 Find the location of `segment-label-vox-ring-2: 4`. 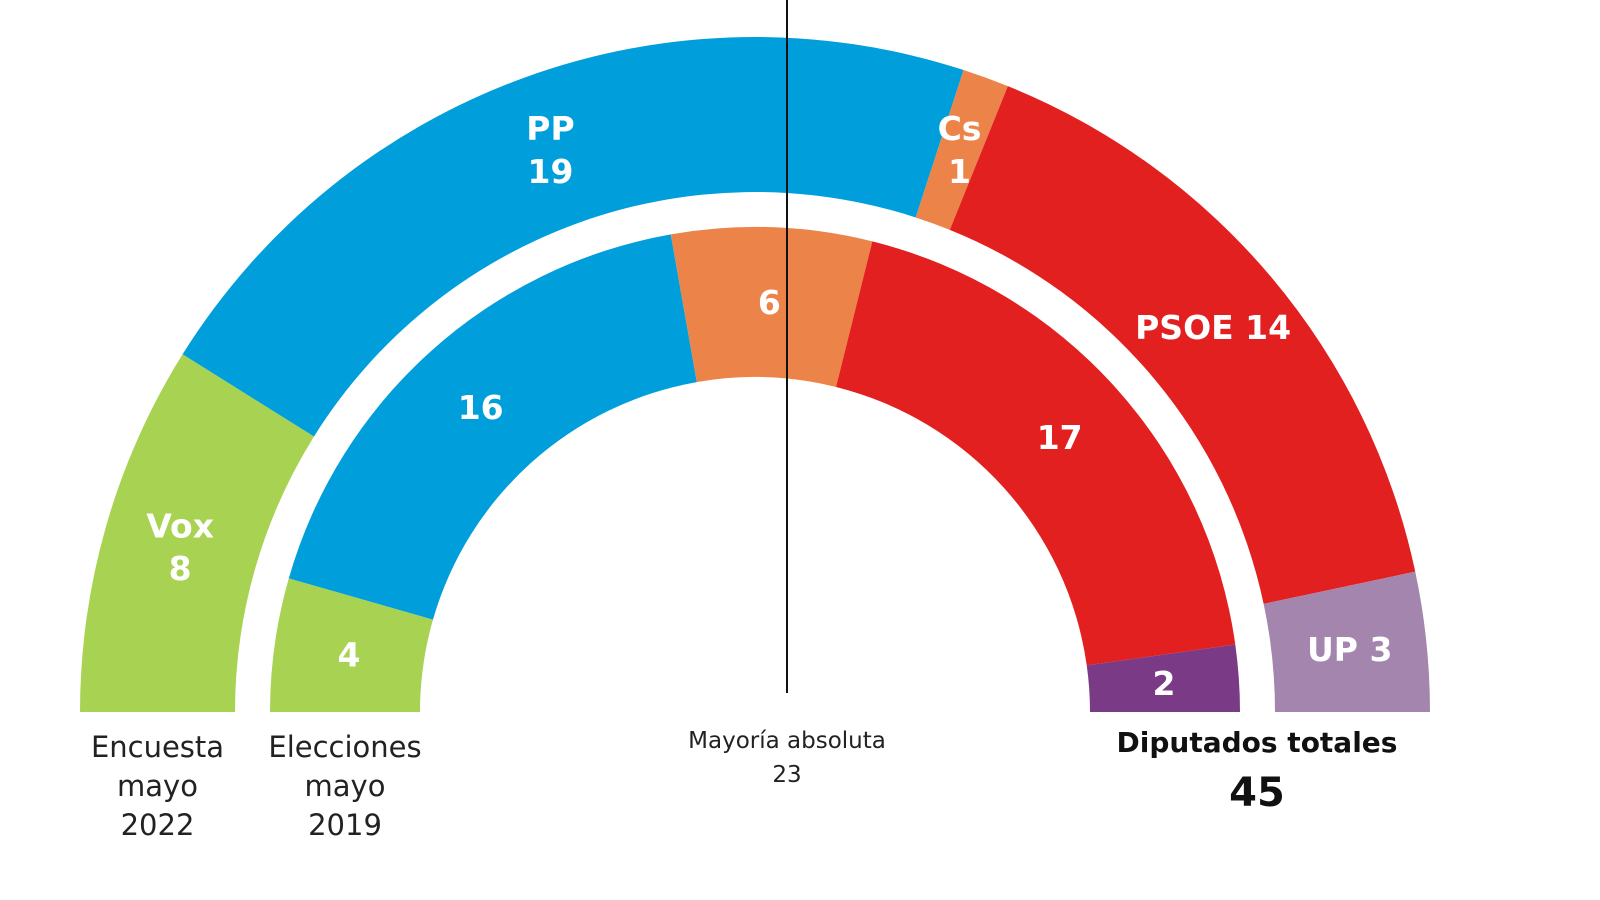

segment-label-vox-ring-2: 4 is located at coordinates (349, 654).